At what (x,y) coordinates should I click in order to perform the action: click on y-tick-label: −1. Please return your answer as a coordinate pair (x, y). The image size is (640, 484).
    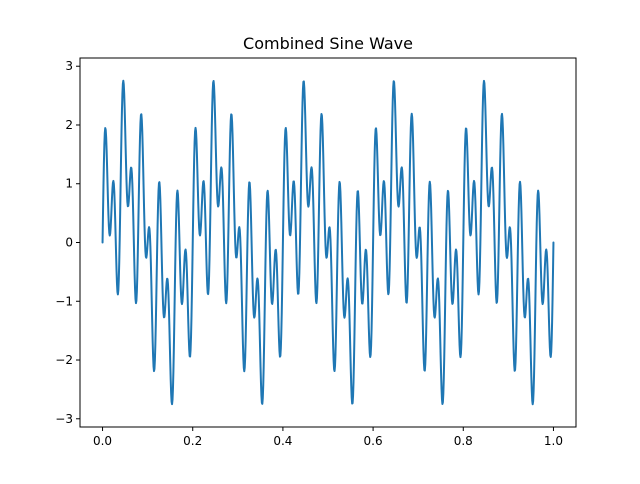
    Looking at the image, I should click on (64, 301).